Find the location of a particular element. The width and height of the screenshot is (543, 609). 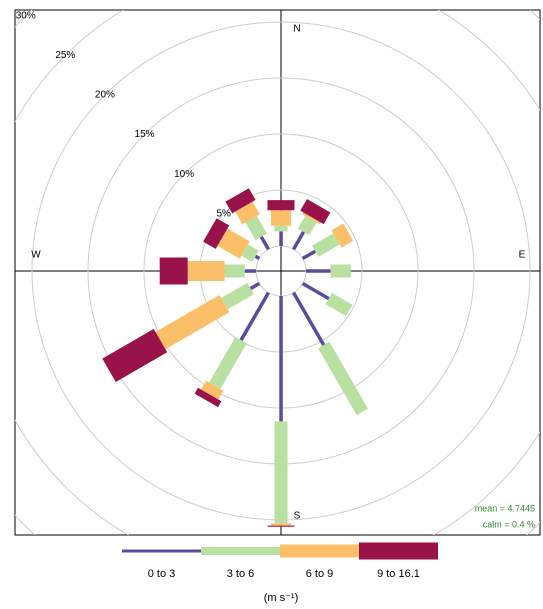

r-tick-label: 5% is located at coordinates (223, 213).